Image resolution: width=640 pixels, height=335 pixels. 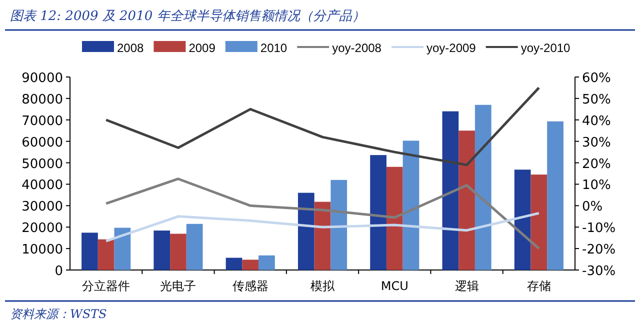 I want to click on y-tick-label: 90000, so click(x=42, y=78).